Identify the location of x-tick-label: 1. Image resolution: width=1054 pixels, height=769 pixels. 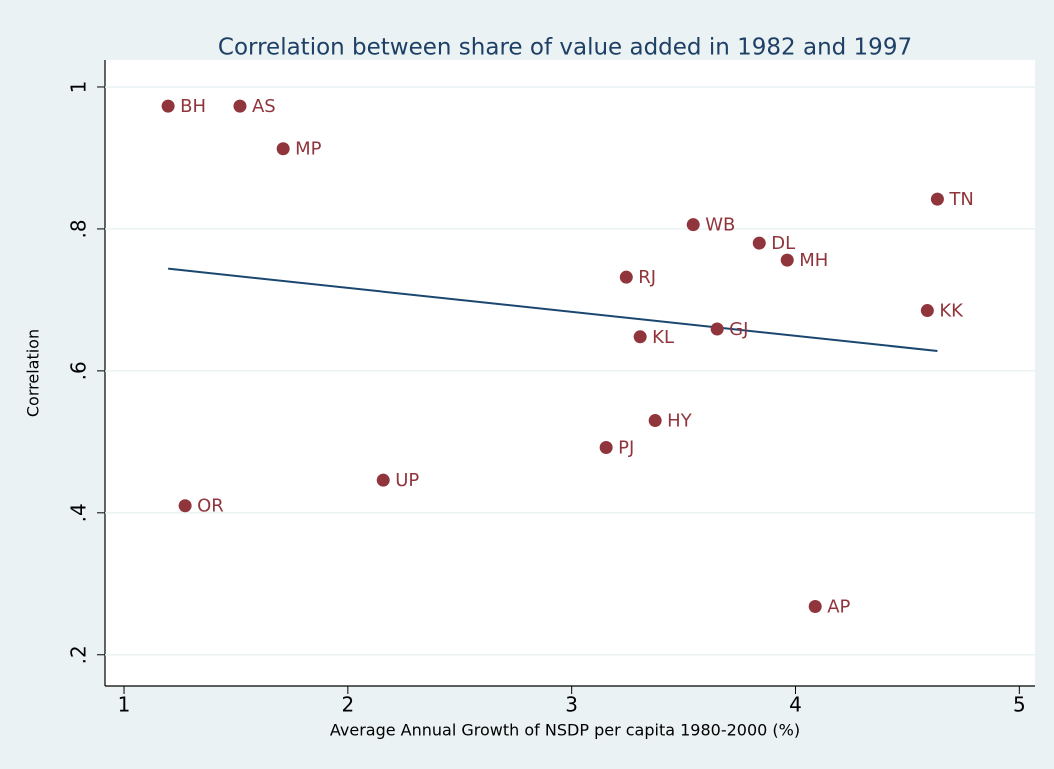
(124, 705).